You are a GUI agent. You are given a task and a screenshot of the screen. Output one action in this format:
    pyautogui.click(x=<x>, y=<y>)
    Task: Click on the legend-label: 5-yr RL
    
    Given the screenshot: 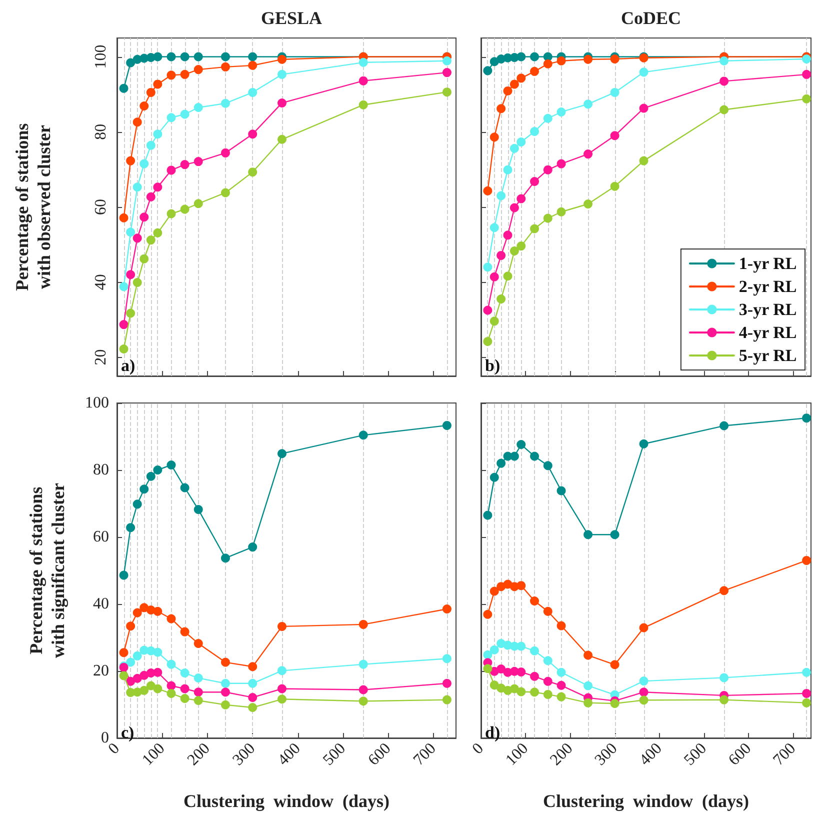 What is the action you would take?
    pyautogui.click(x=767, y=355)
    